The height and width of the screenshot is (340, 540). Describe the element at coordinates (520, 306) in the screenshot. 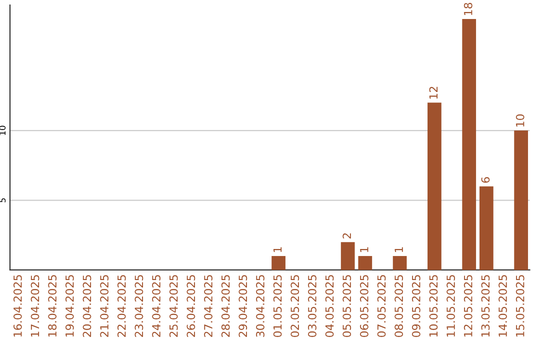

I see `x-tick-label: 15.05.2025` at that location.